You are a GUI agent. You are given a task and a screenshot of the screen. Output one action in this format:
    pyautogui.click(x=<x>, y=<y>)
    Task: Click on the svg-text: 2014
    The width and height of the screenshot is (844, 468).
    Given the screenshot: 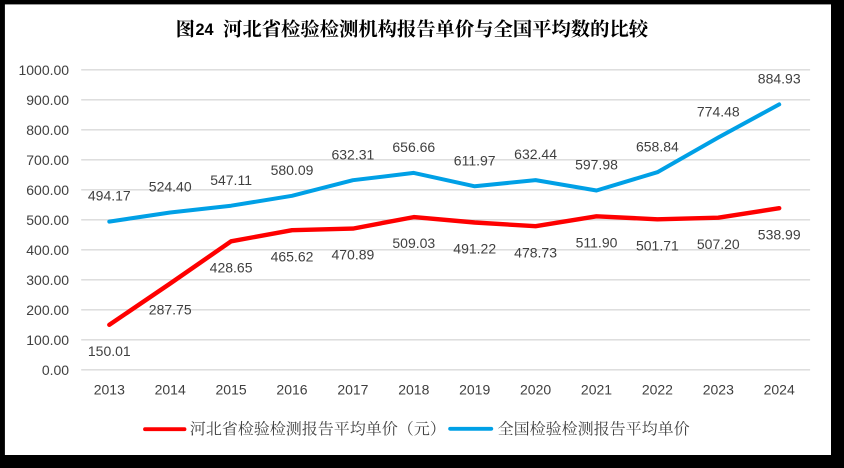 What is the action you would take?
    pyautogui.click(x=170, y=390)
    